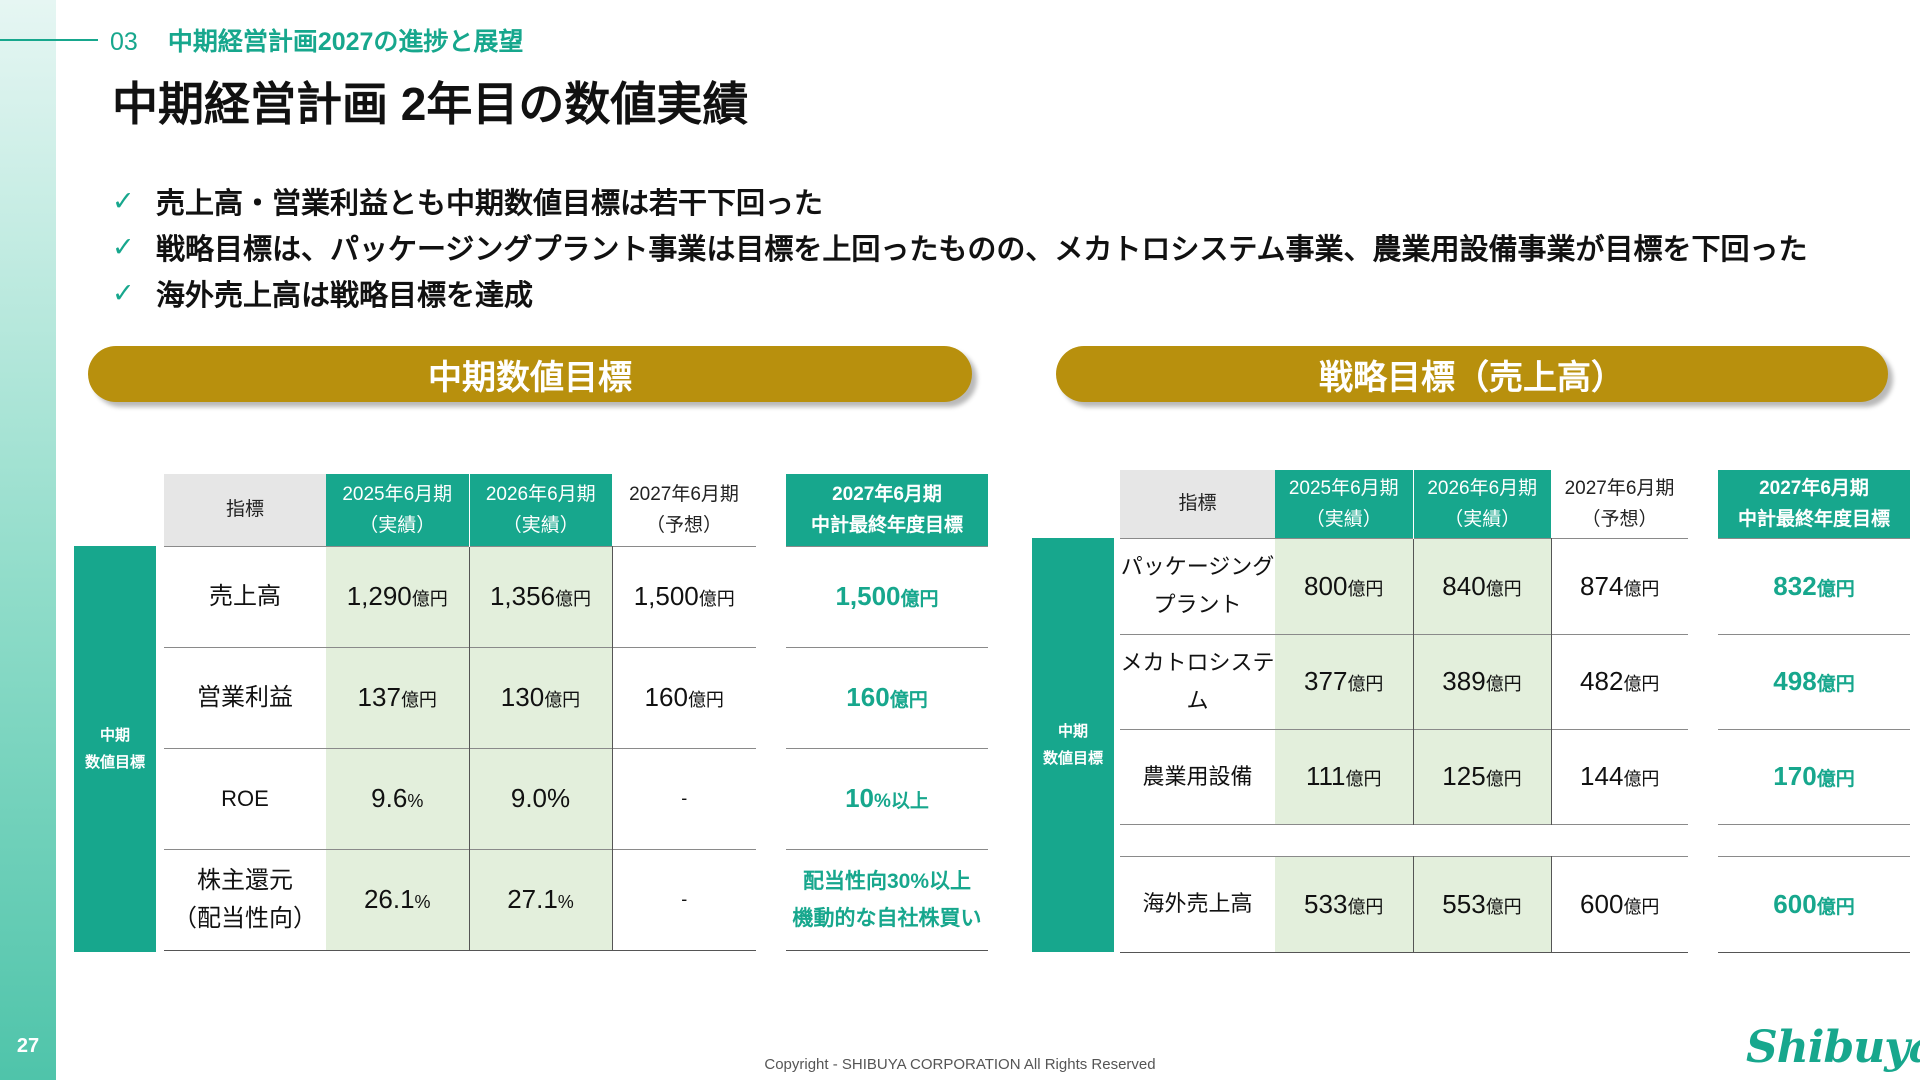  I want to click on value-fy2026: 840億円, so click(1482, 585).